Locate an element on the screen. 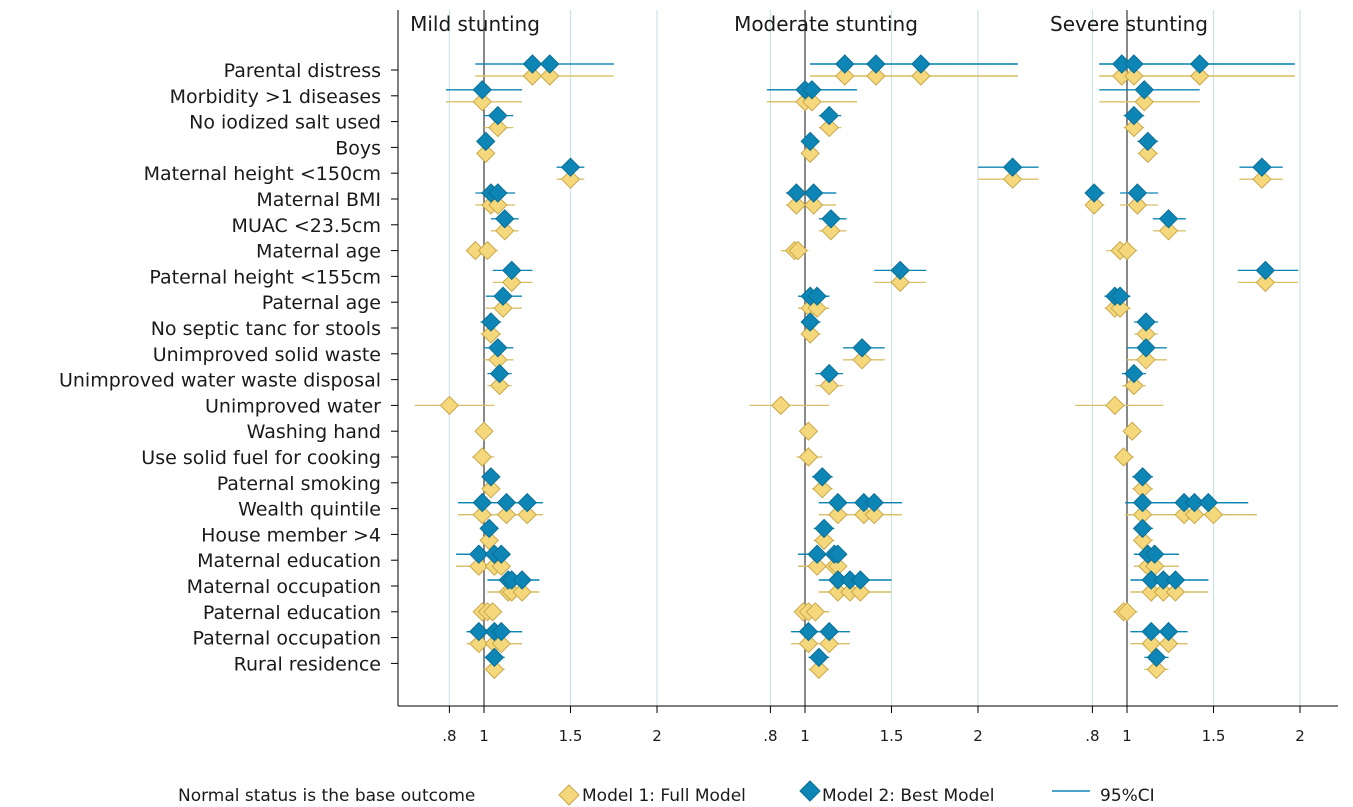 This screenshot has width=1353, height=807. panel-title: Mild stunting is located at coordinates (475, 24).